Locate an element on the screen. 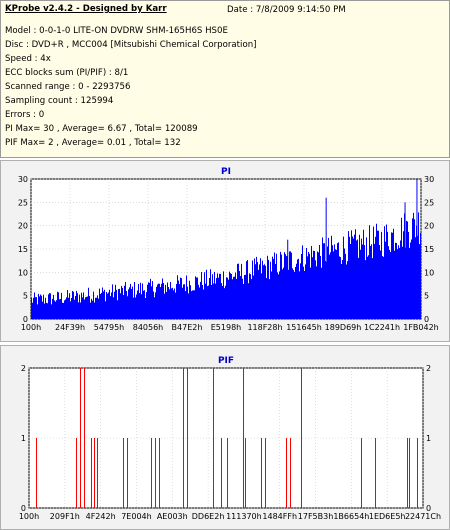 This screenshot has width=450, height=530. pi-y-tick-left-6: 30 is located at coordinates (23, 179).